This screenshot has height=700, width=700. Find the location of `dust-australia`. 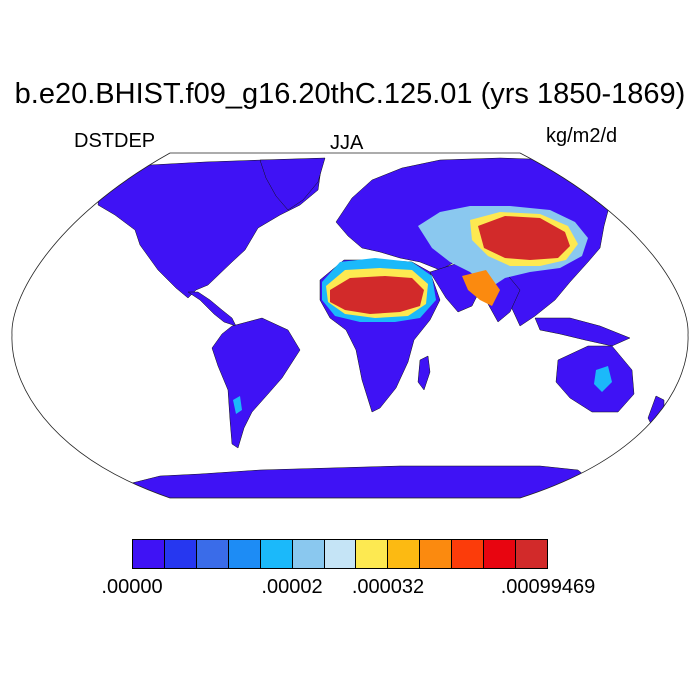

dust-australia is located at coordinates (603, 379).